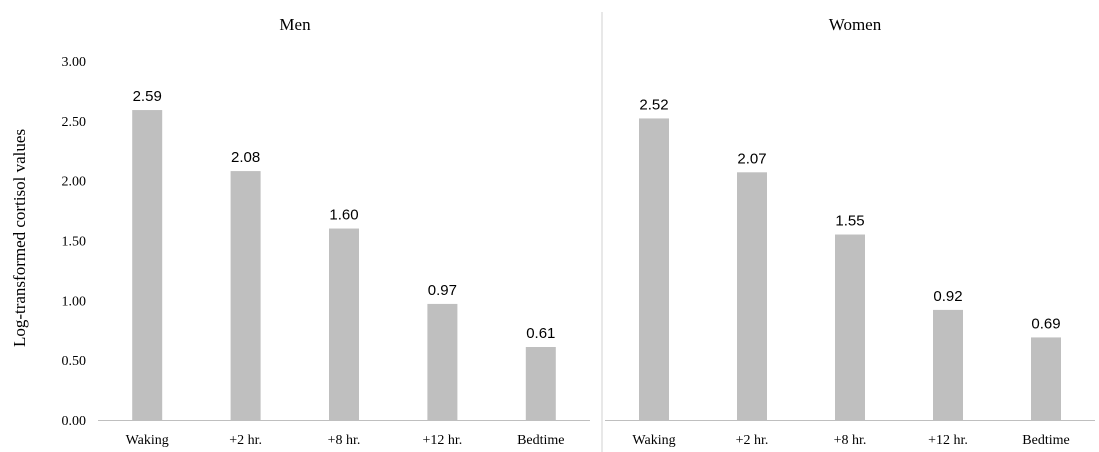  I want to click on y-axis-title: Log-transformed cortisol values, so click(19, 238).